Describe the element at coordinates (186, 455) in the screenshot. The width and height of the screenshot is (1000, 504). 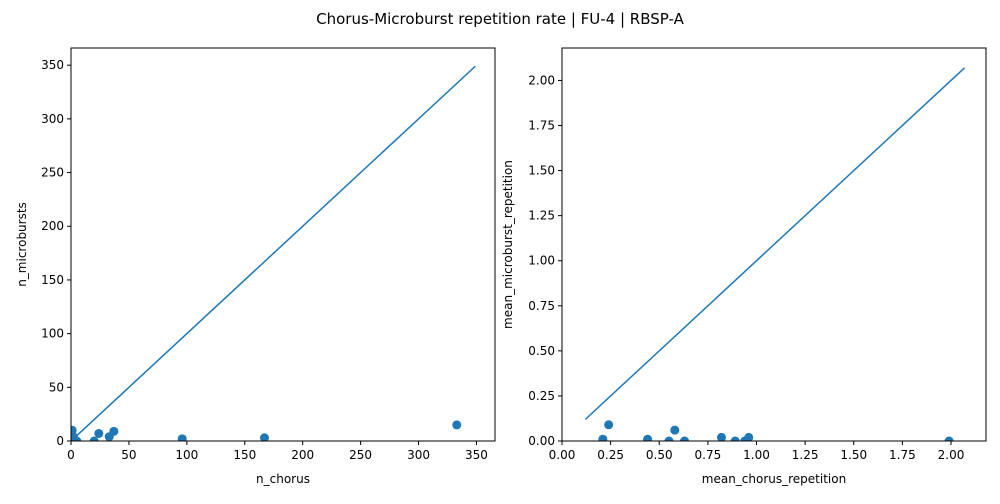
I see `left-x-tick-label: 100` at that location.